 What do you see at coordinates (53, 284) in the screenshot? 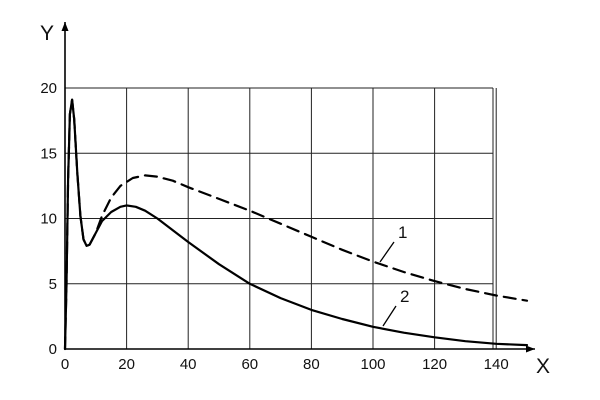
I see `y-tick-label-5: 5` at bounding box center [53, 284].